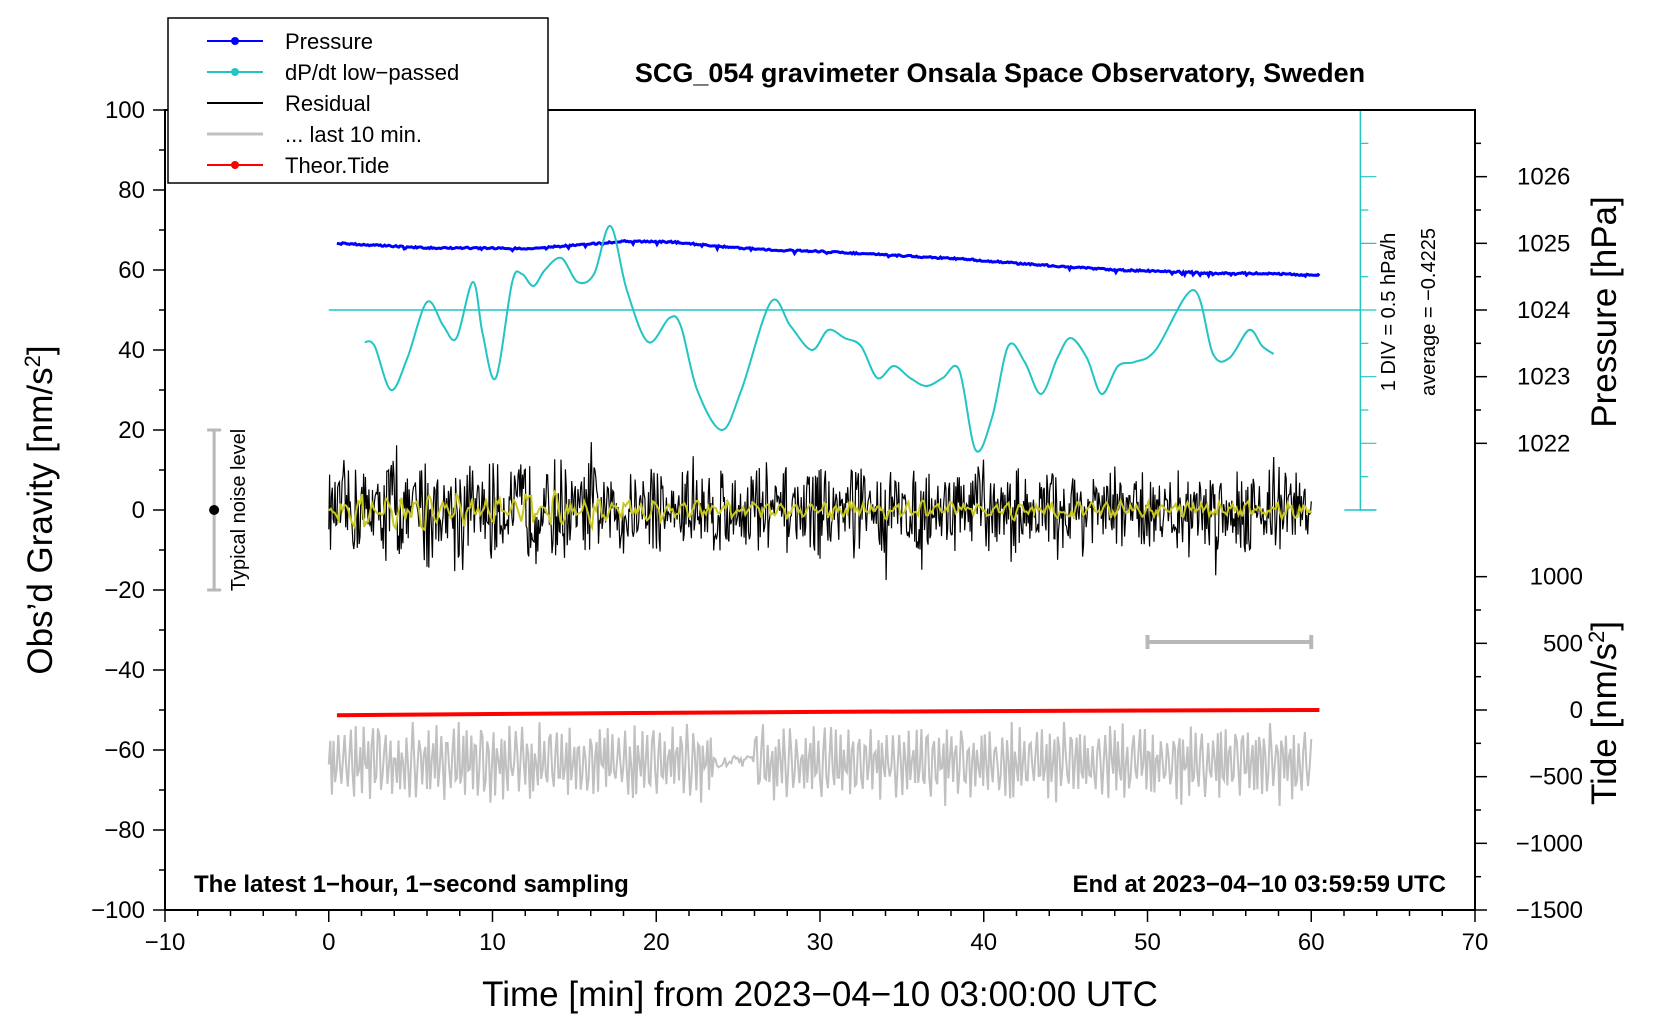 Image resolution: width=1660 pixels, height=1020 pixels. I want to click on series-last-10-min, so click(820, 764).